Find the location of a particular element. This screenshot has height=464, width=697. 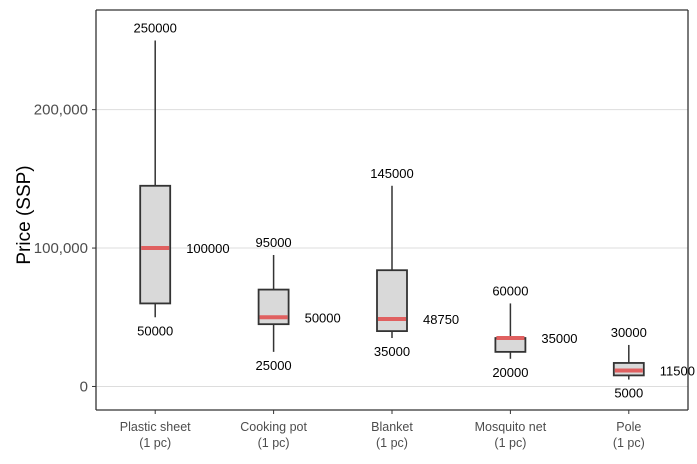

max-label: 145000 is located at coordinates (391, 173).